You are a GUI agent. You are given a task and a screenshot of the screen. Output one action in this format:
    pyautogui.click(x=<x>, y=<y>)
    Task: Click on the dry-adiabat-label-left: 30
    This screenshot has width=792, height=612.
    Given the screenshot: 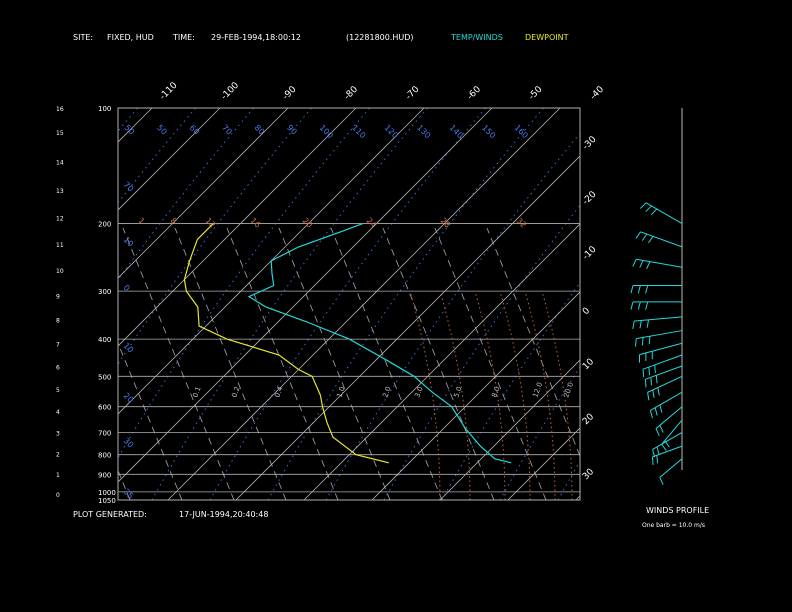 What is the action you would take?
    pyautogui.click(x=129, y=443)
    